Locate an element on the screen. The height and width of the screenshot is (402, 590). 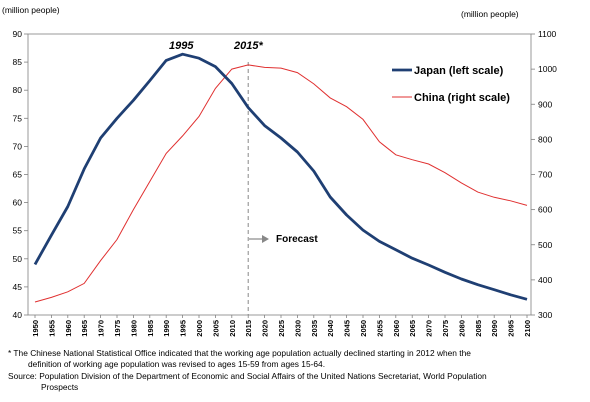
x-tick-label: 2050 is located at coordinates (363, 328).